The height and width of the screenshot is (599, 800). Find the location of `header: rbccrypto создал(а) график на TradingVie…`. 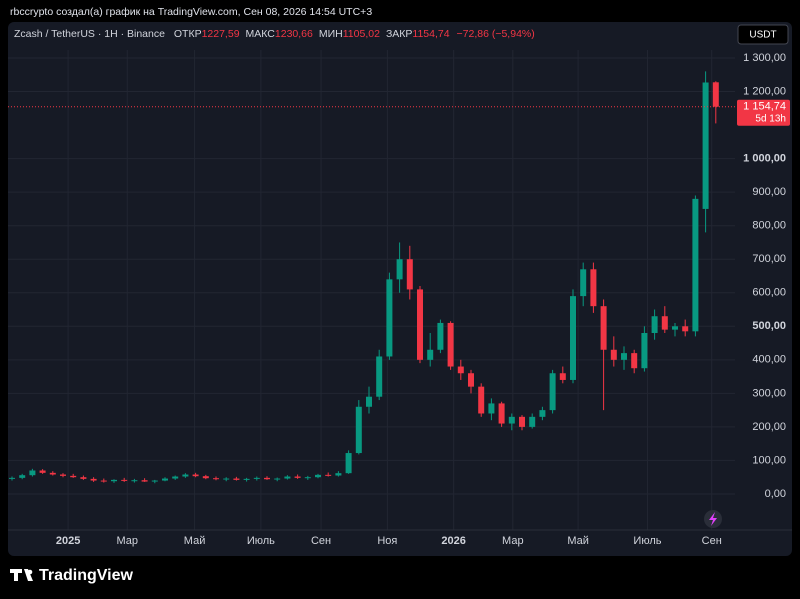

header: rbccrypto создал(а) график на TradingVie… is located at coordinates (191, 12).